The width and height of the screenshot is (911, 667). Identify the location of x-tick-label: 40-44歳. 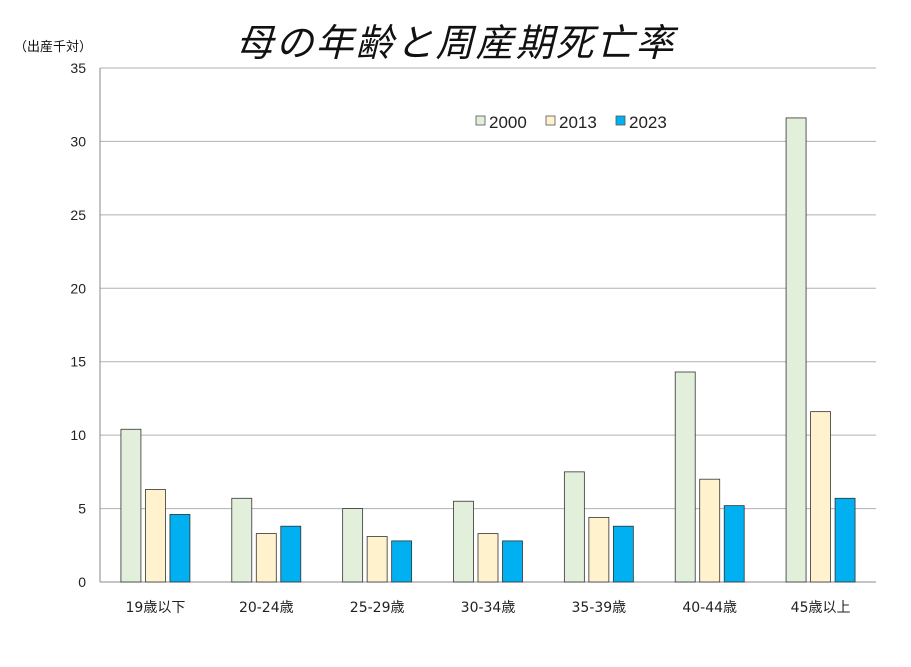
(709, 608).